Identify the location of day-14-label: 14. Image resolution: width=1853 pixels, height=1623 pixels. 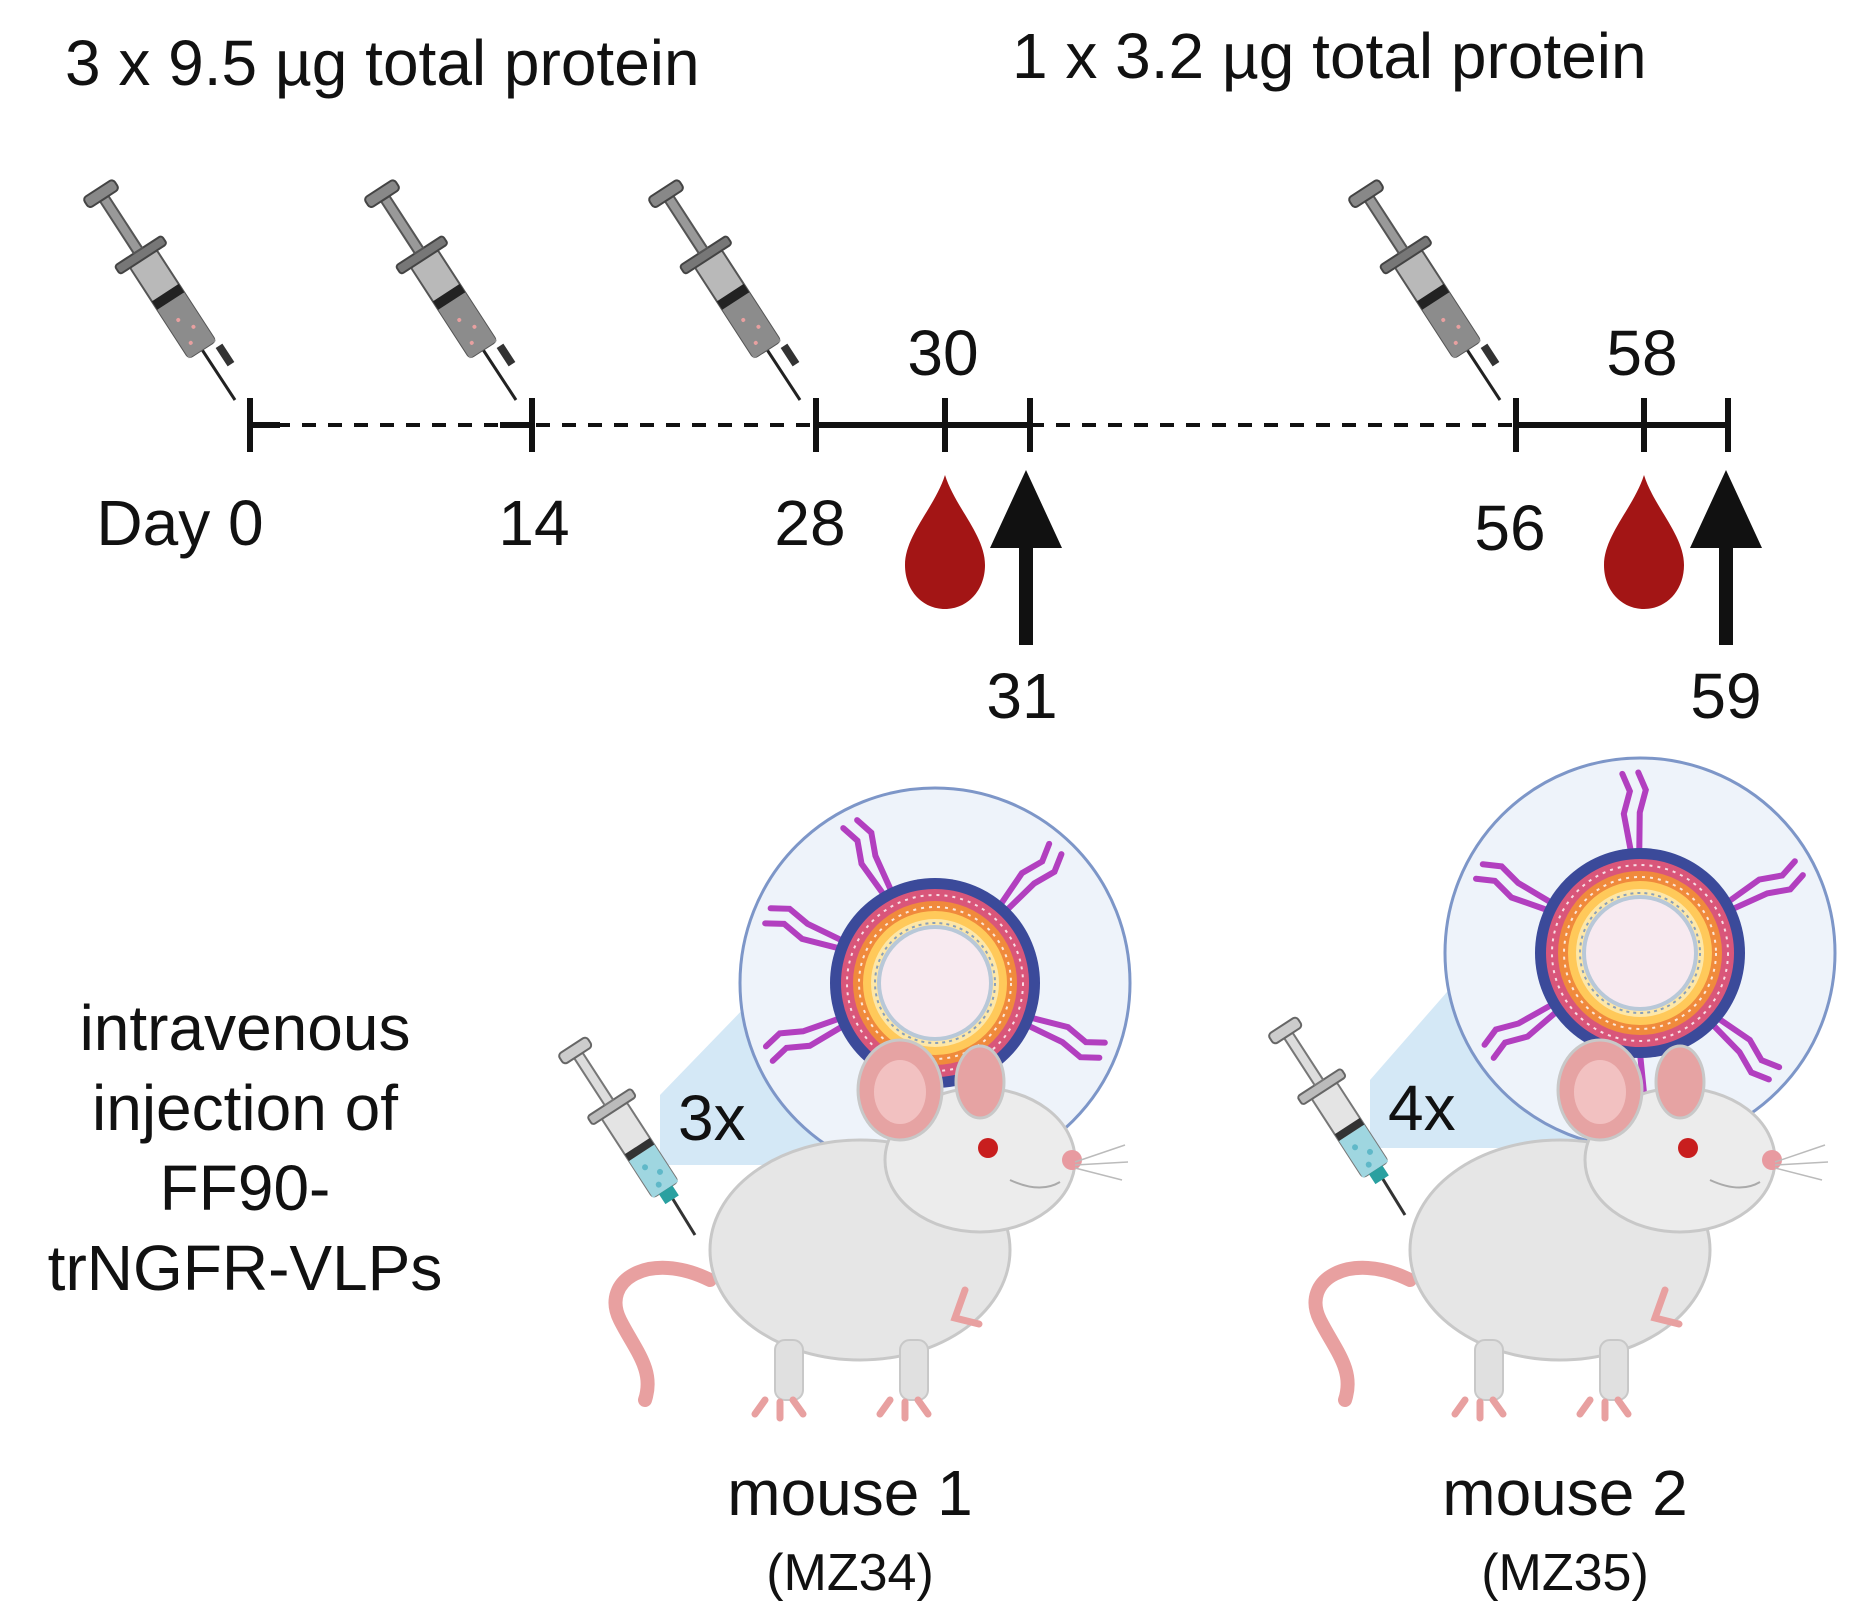
(533, 523).